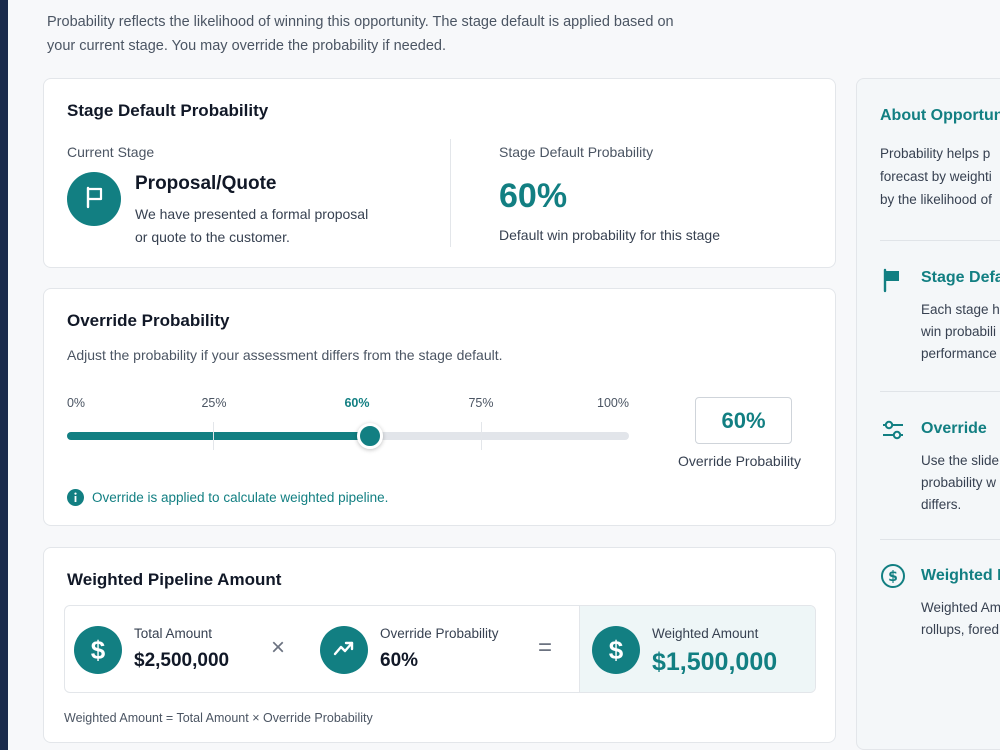  What do you see at coordinates (219, 436) in the screenshot?
I see `probability-slider-fill` at bounding box center [219, 436].